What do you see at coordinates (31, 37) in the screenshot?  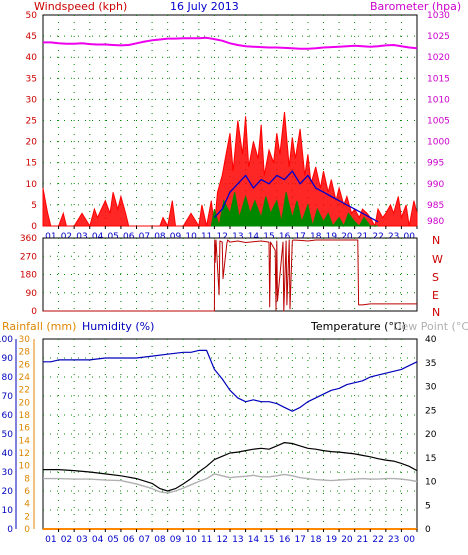 I see `windspeed-tick-label: 45` at bounding box center [31, 37].